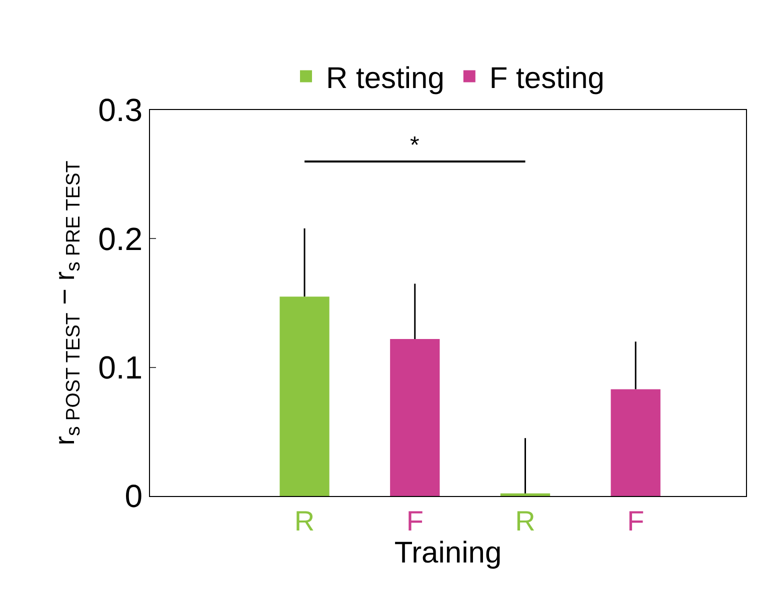 This screenshot has width=761, height=591. What do you see at coordinates (415, 145) in the screenshot?
I see `annotation: *` at bounding box center [415, 145].